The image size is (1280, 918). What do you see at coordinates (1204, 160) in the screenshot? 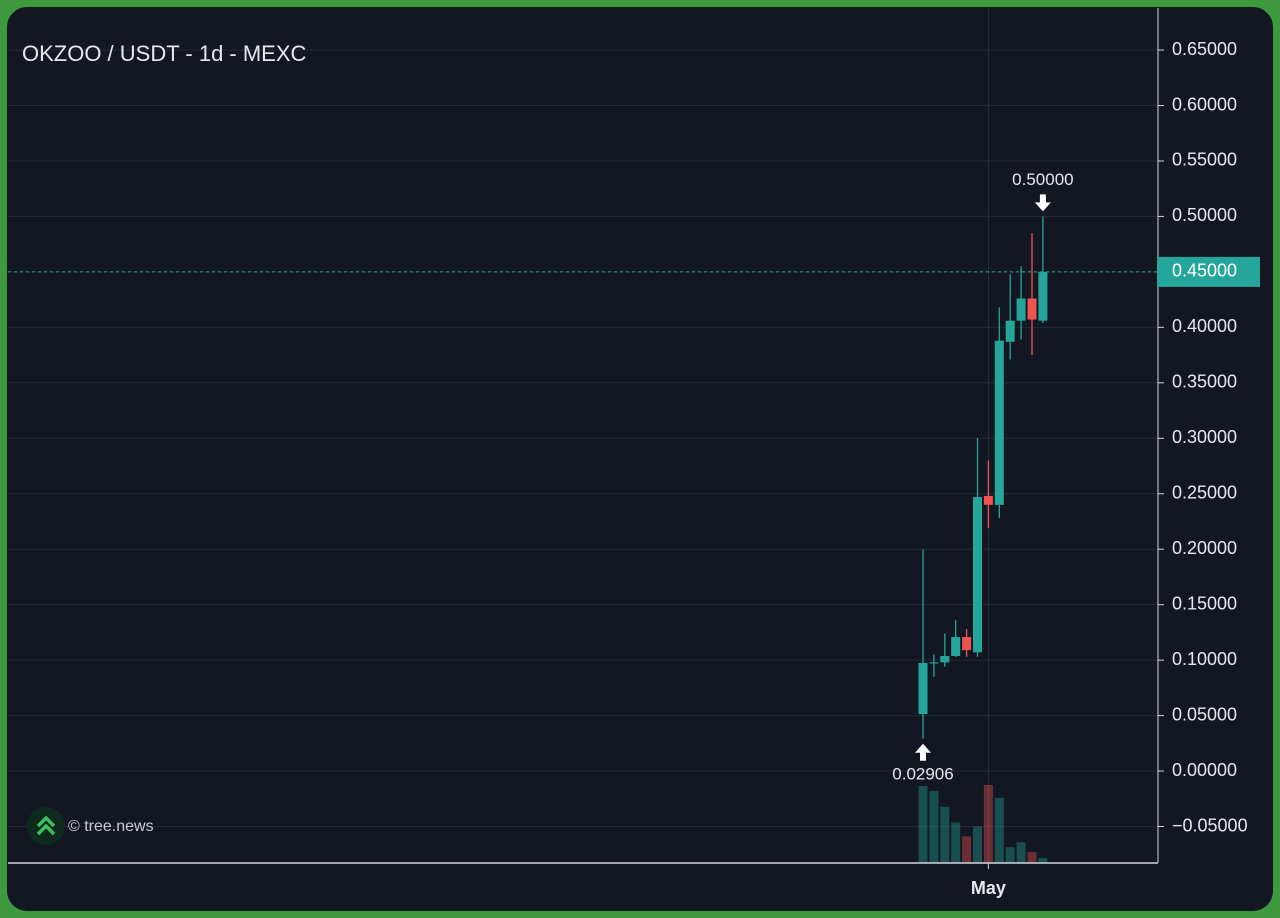
I see `y-tick-label: 0.55000` at bounding box center [1204, 160].